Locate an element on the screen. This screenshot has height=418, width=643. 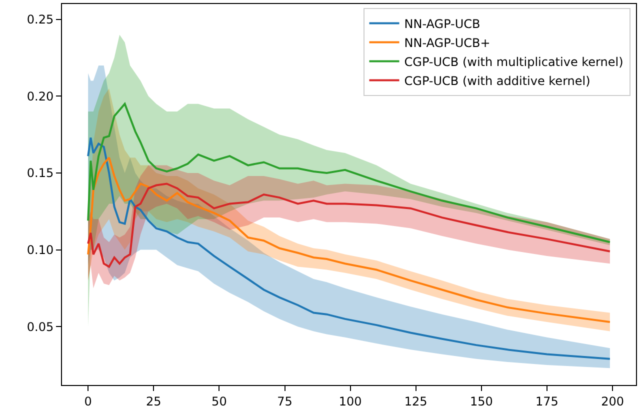
legend-label: NN-AGP-UCB is located at coordinates (442, 23).